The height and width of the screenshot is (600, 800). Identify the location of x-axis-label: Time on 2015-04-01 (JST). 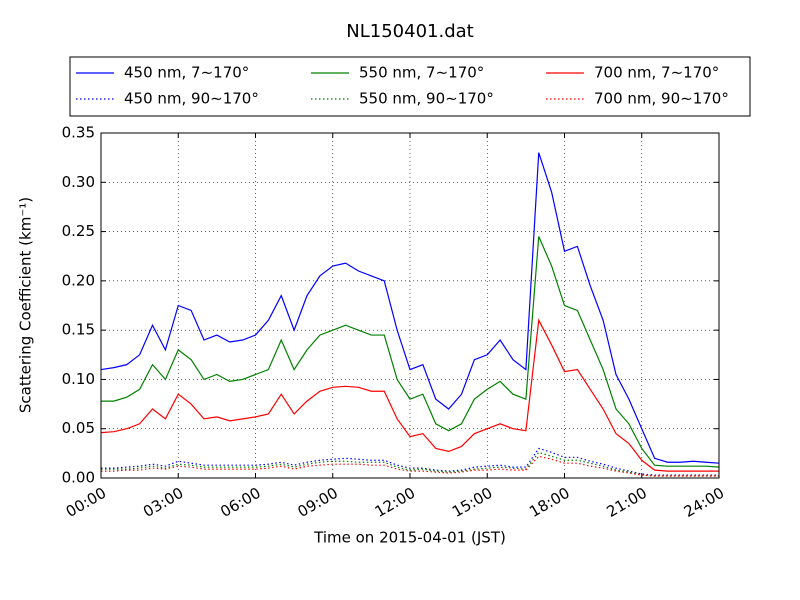
(409, 538).